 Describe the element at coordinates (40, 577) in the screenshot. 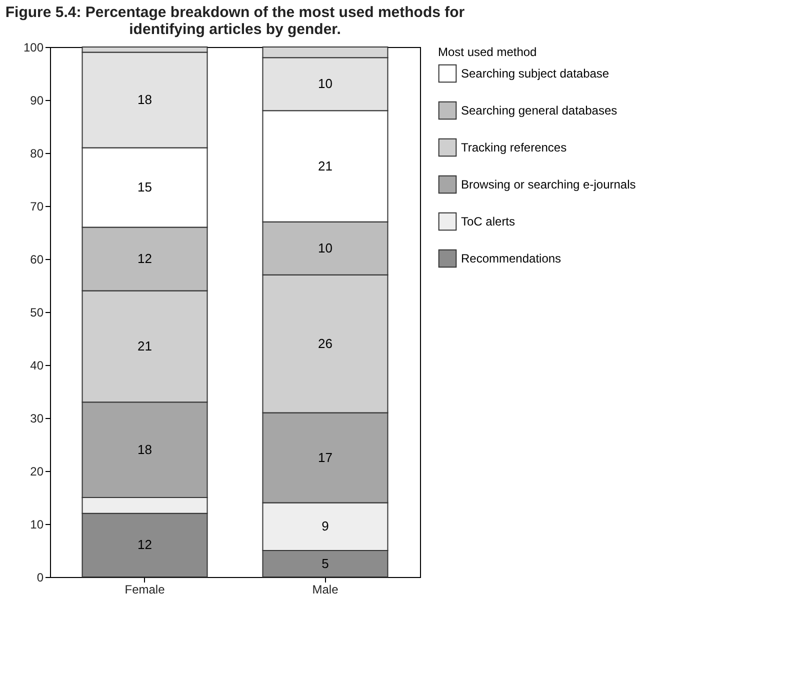

I see `y-tick-label: 0` at that location.